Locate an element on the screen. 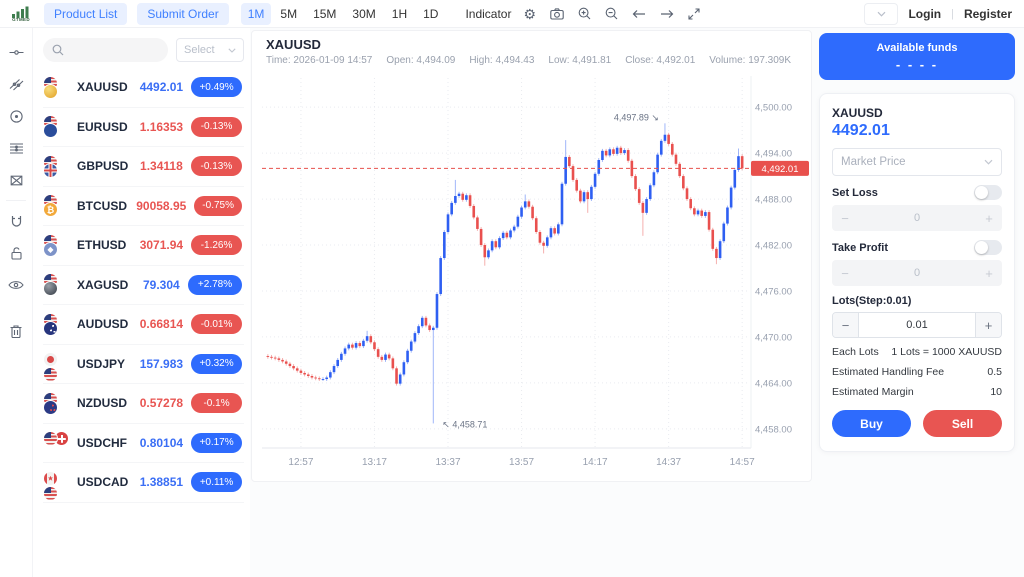 Image resolution: width=1024 pixels, height=577 pixels. timeframe-button-1d: 1D is located at coordinates (430, 14).